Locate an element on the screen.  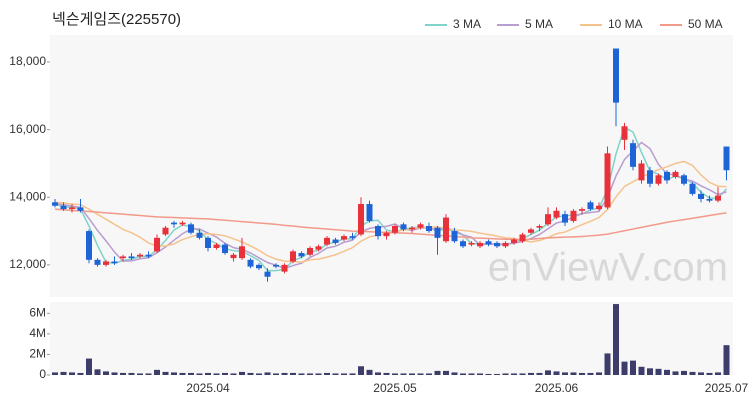
legend-label: 10 MA is located at coordinates (625, 24).